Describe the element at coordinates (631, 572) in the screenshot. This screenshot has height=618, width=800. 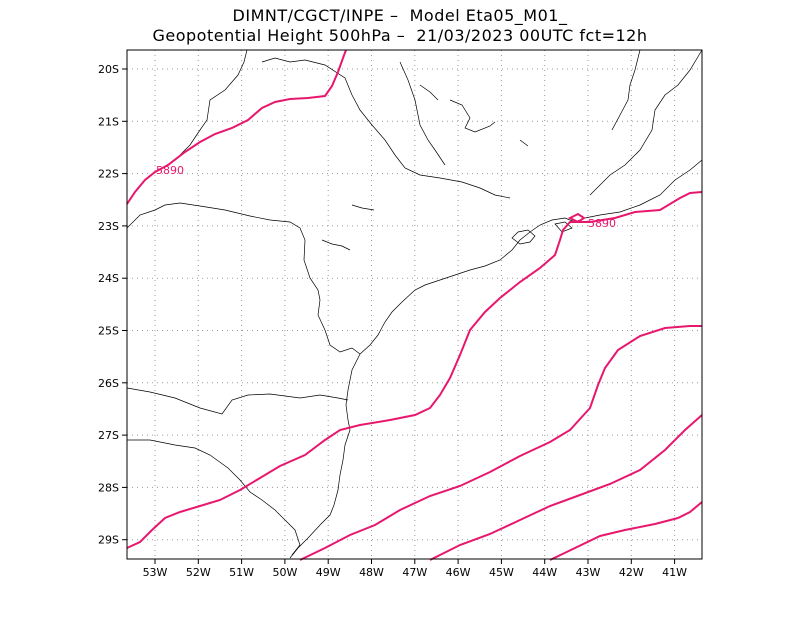
I see `lon-tick-label: 42W` at that location.